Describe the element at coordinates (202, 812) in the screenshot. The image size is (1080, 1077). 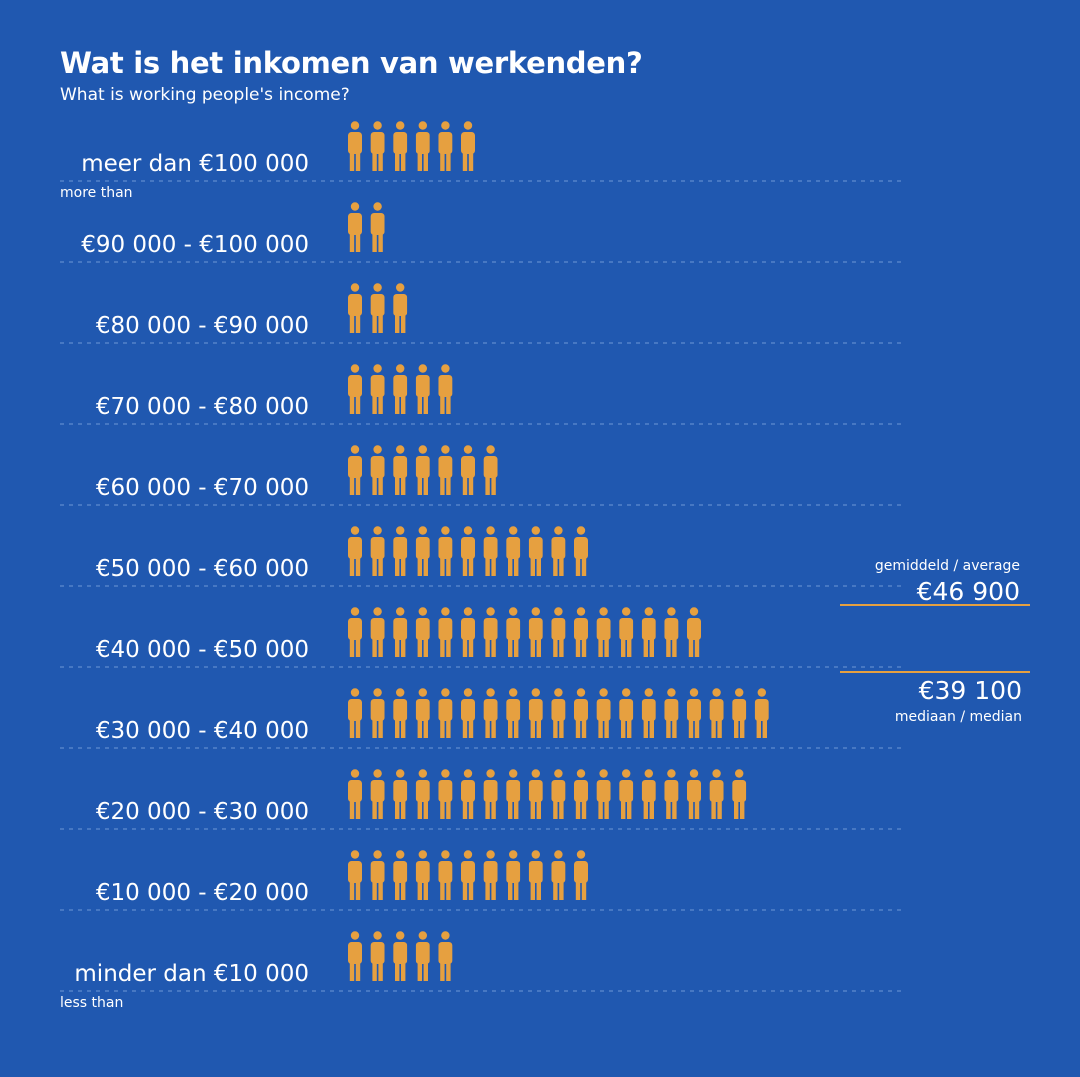
I see `row-label: €20 000 - €30 000` at that location.